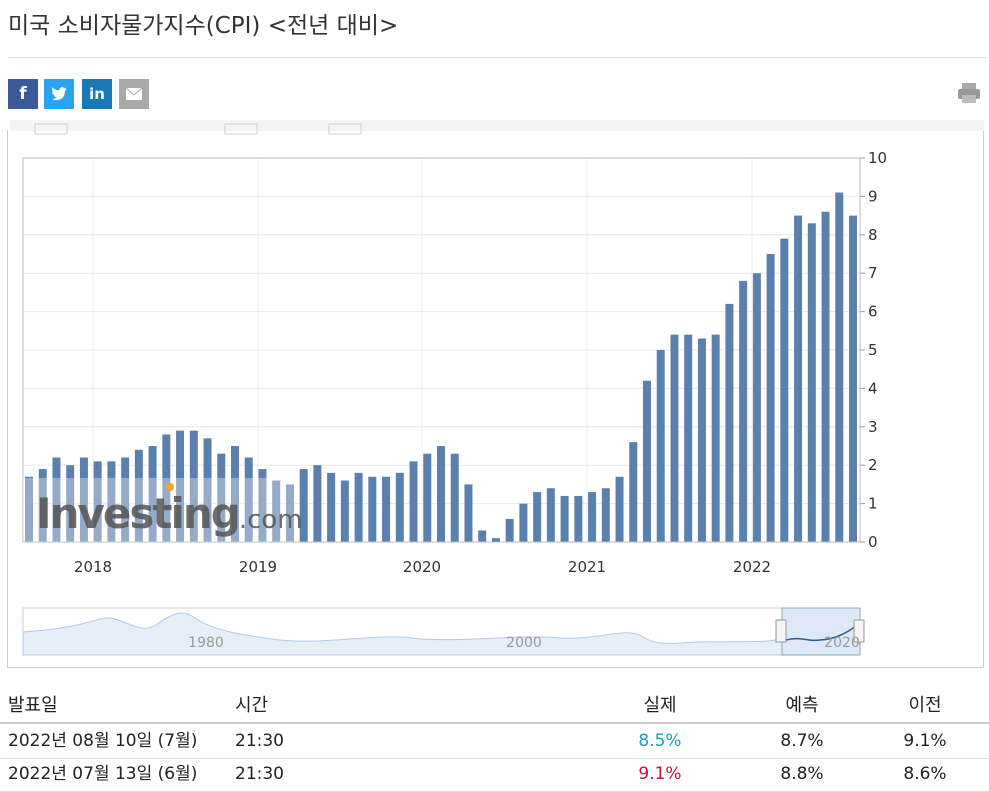  What do you see at coordinates (877, 158) in the screenshot?
I see `y-tick-label: 10` at bounding box center [877, 158].